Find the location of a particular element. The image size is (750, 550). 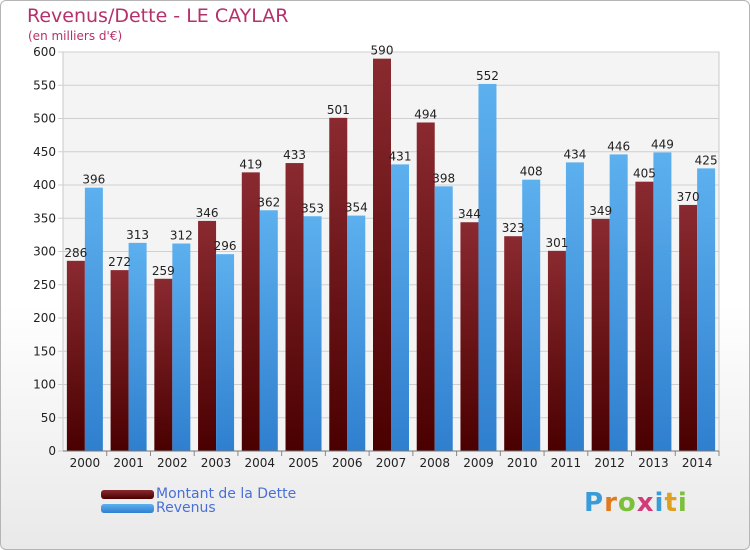

x-tick-label: 2007 is located at coordinates (391, 463).